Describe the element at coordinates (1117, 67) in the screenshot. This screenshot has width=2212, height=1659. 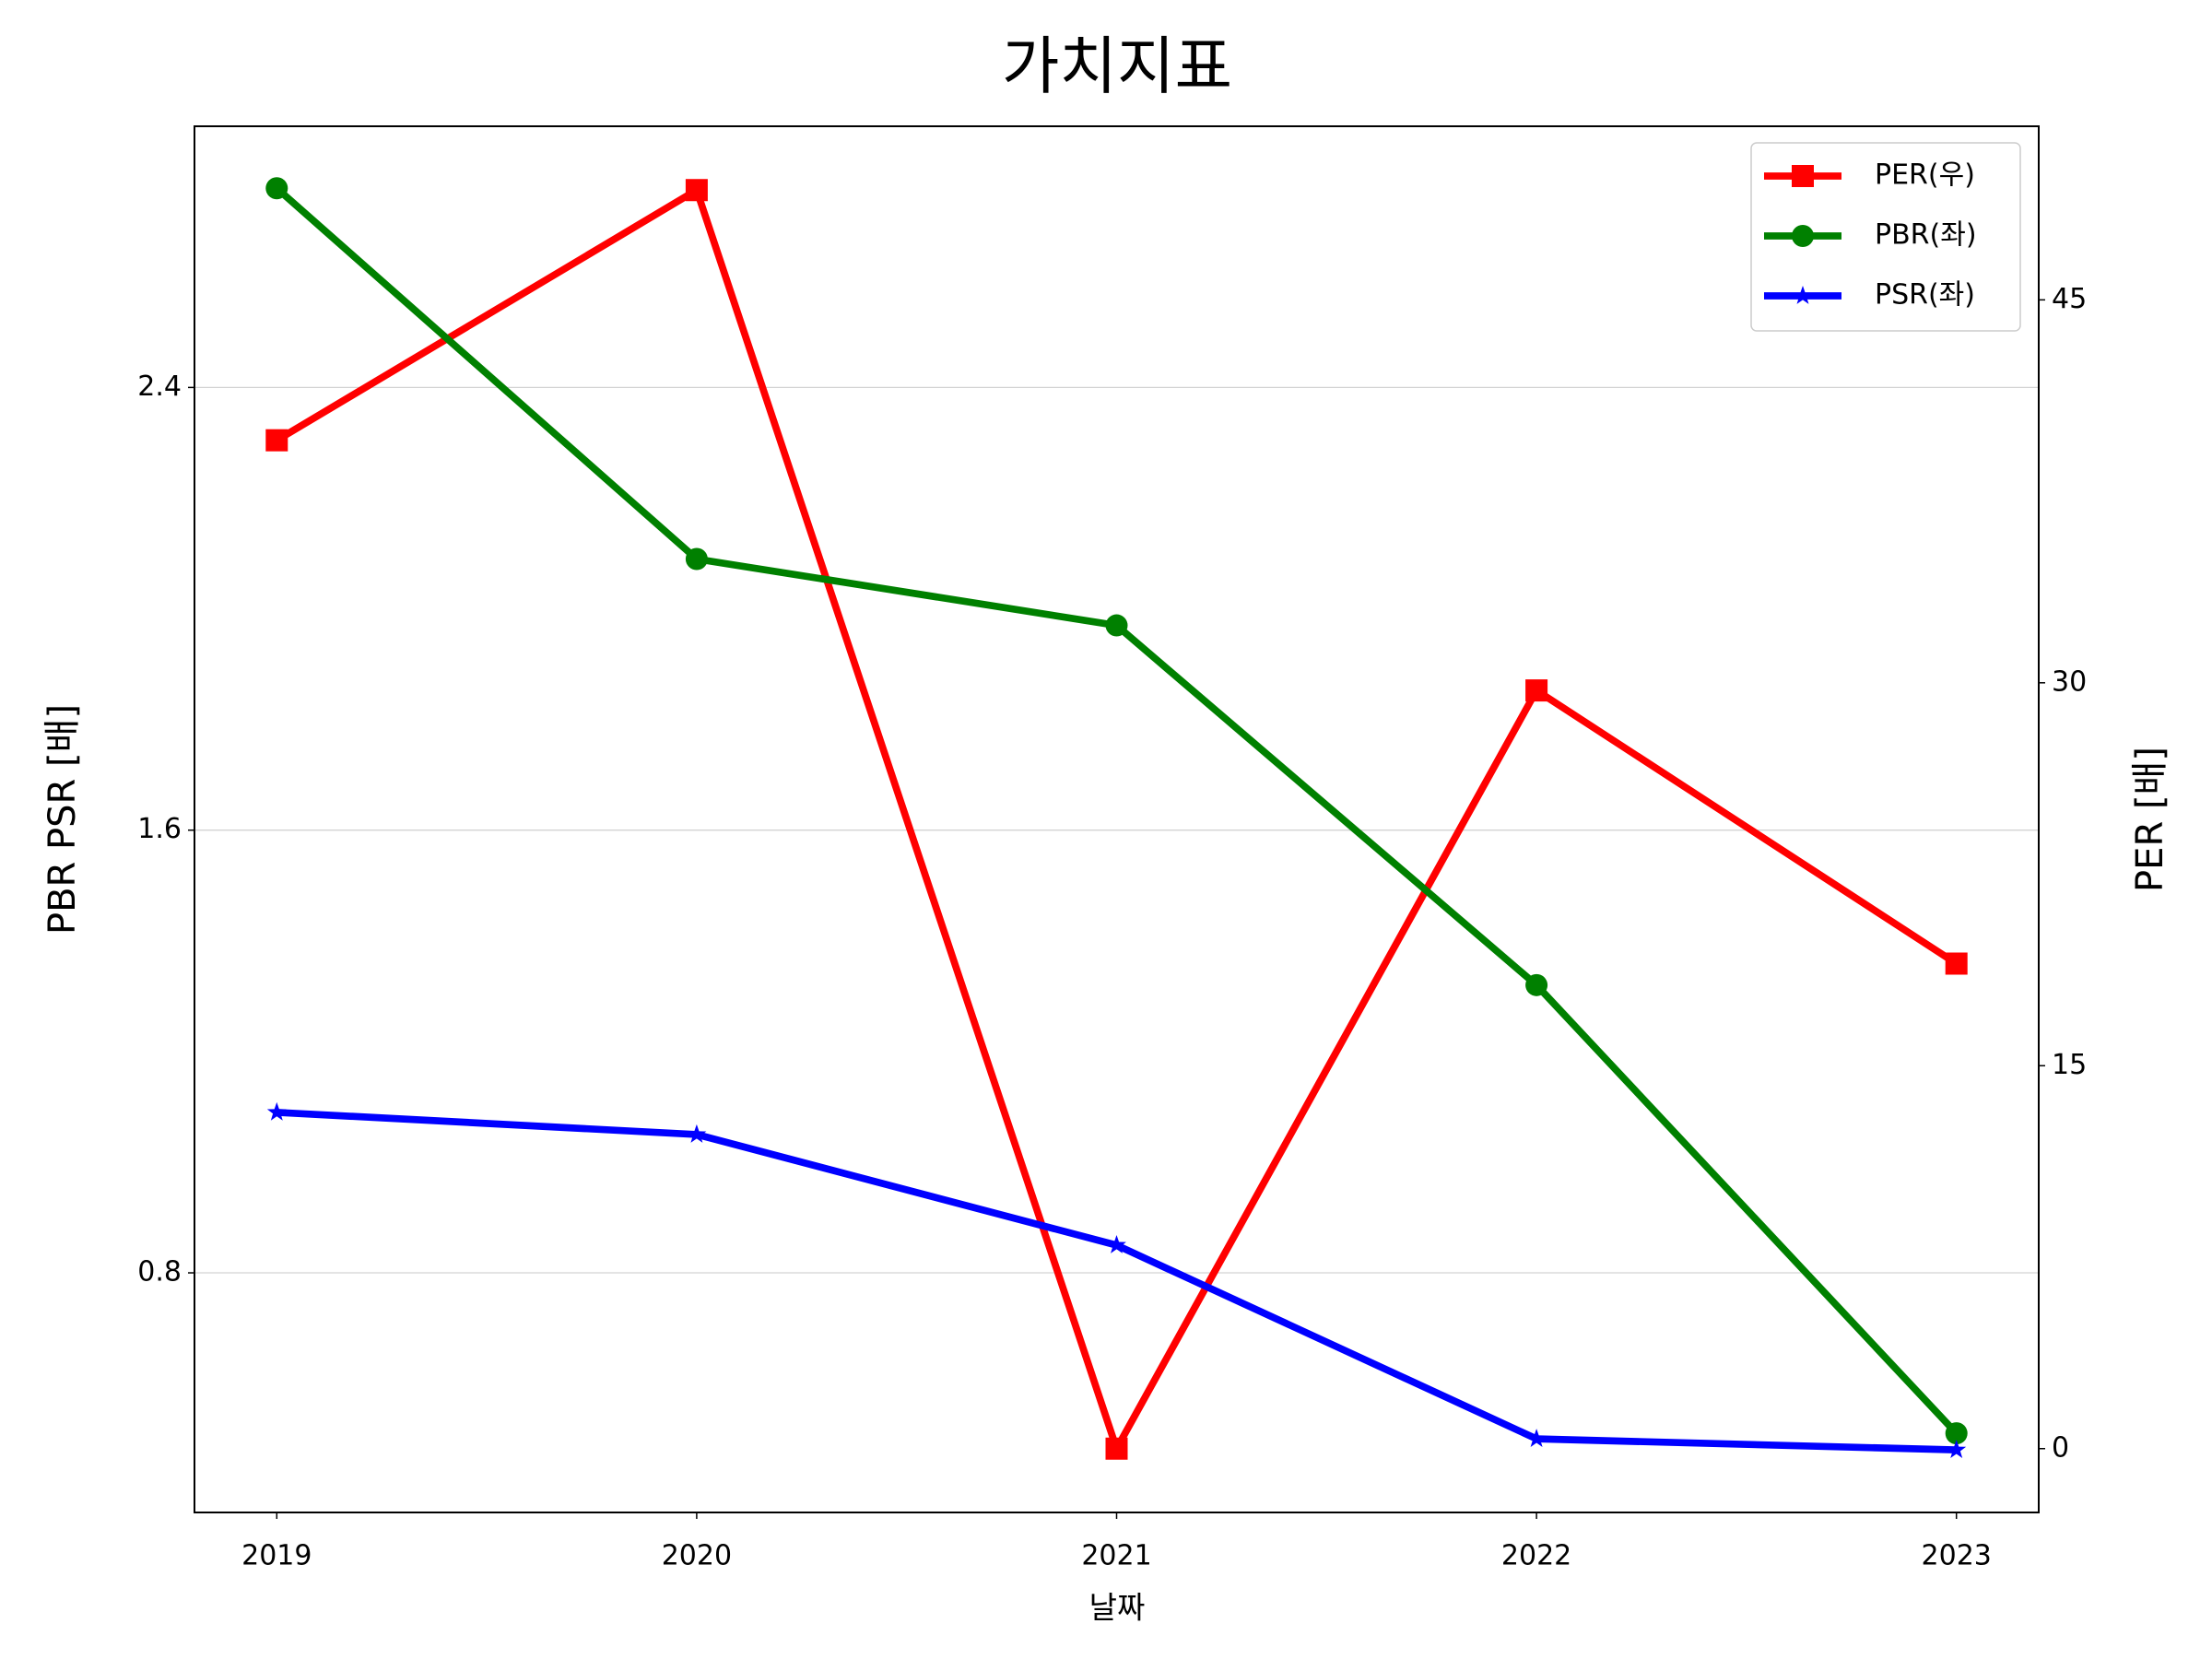
I see `chart-title: 가치지표` at that location.